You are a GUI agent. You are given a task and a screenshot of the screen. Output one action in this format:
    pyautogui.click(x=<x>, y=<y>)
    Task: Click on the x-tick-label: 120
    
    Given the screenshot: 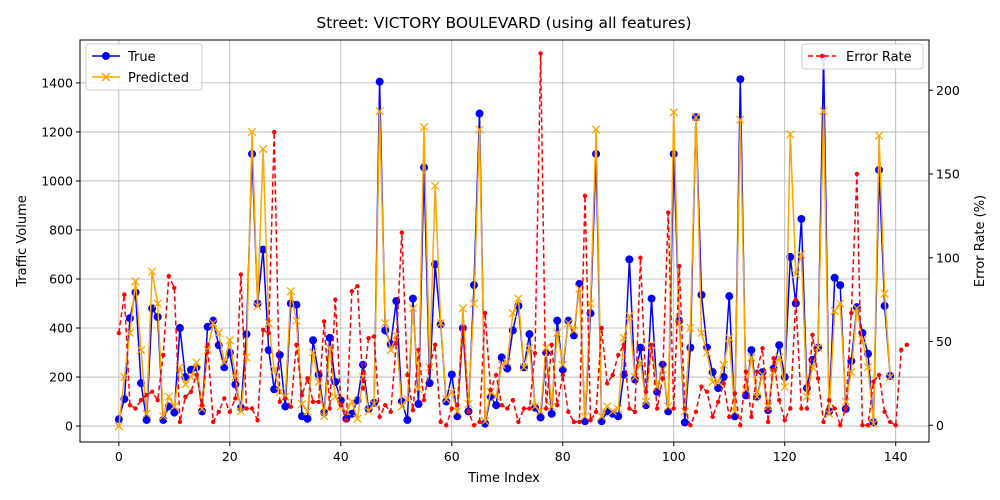 What is the action you would take?
    pyautogui.click(x=785, y=456)
    